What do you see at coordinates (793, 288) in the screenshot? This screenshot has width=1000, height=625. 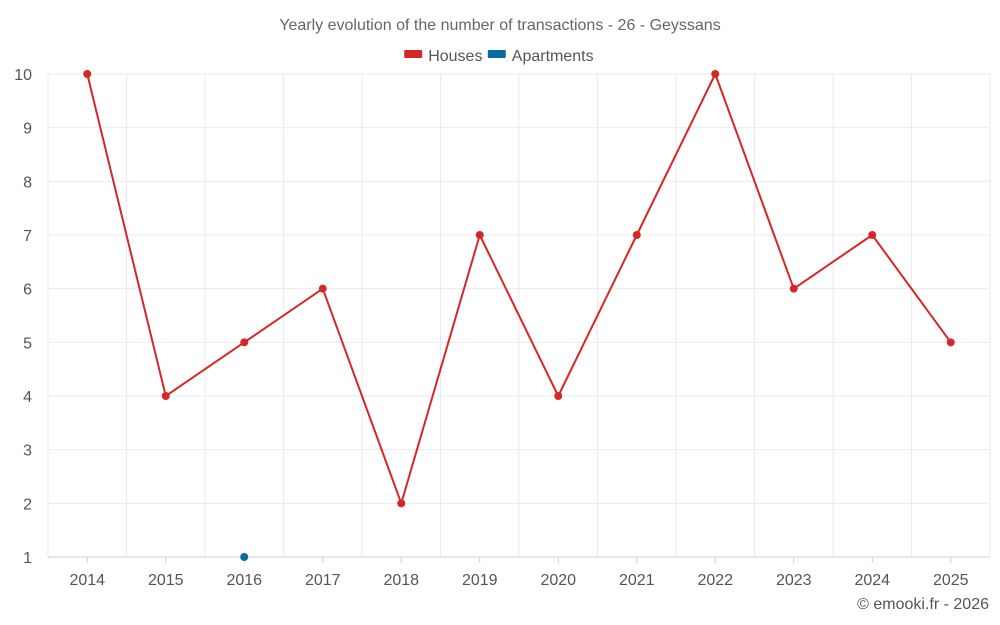 I see `data-point-houses-2023` at bounding box center [793, 288].